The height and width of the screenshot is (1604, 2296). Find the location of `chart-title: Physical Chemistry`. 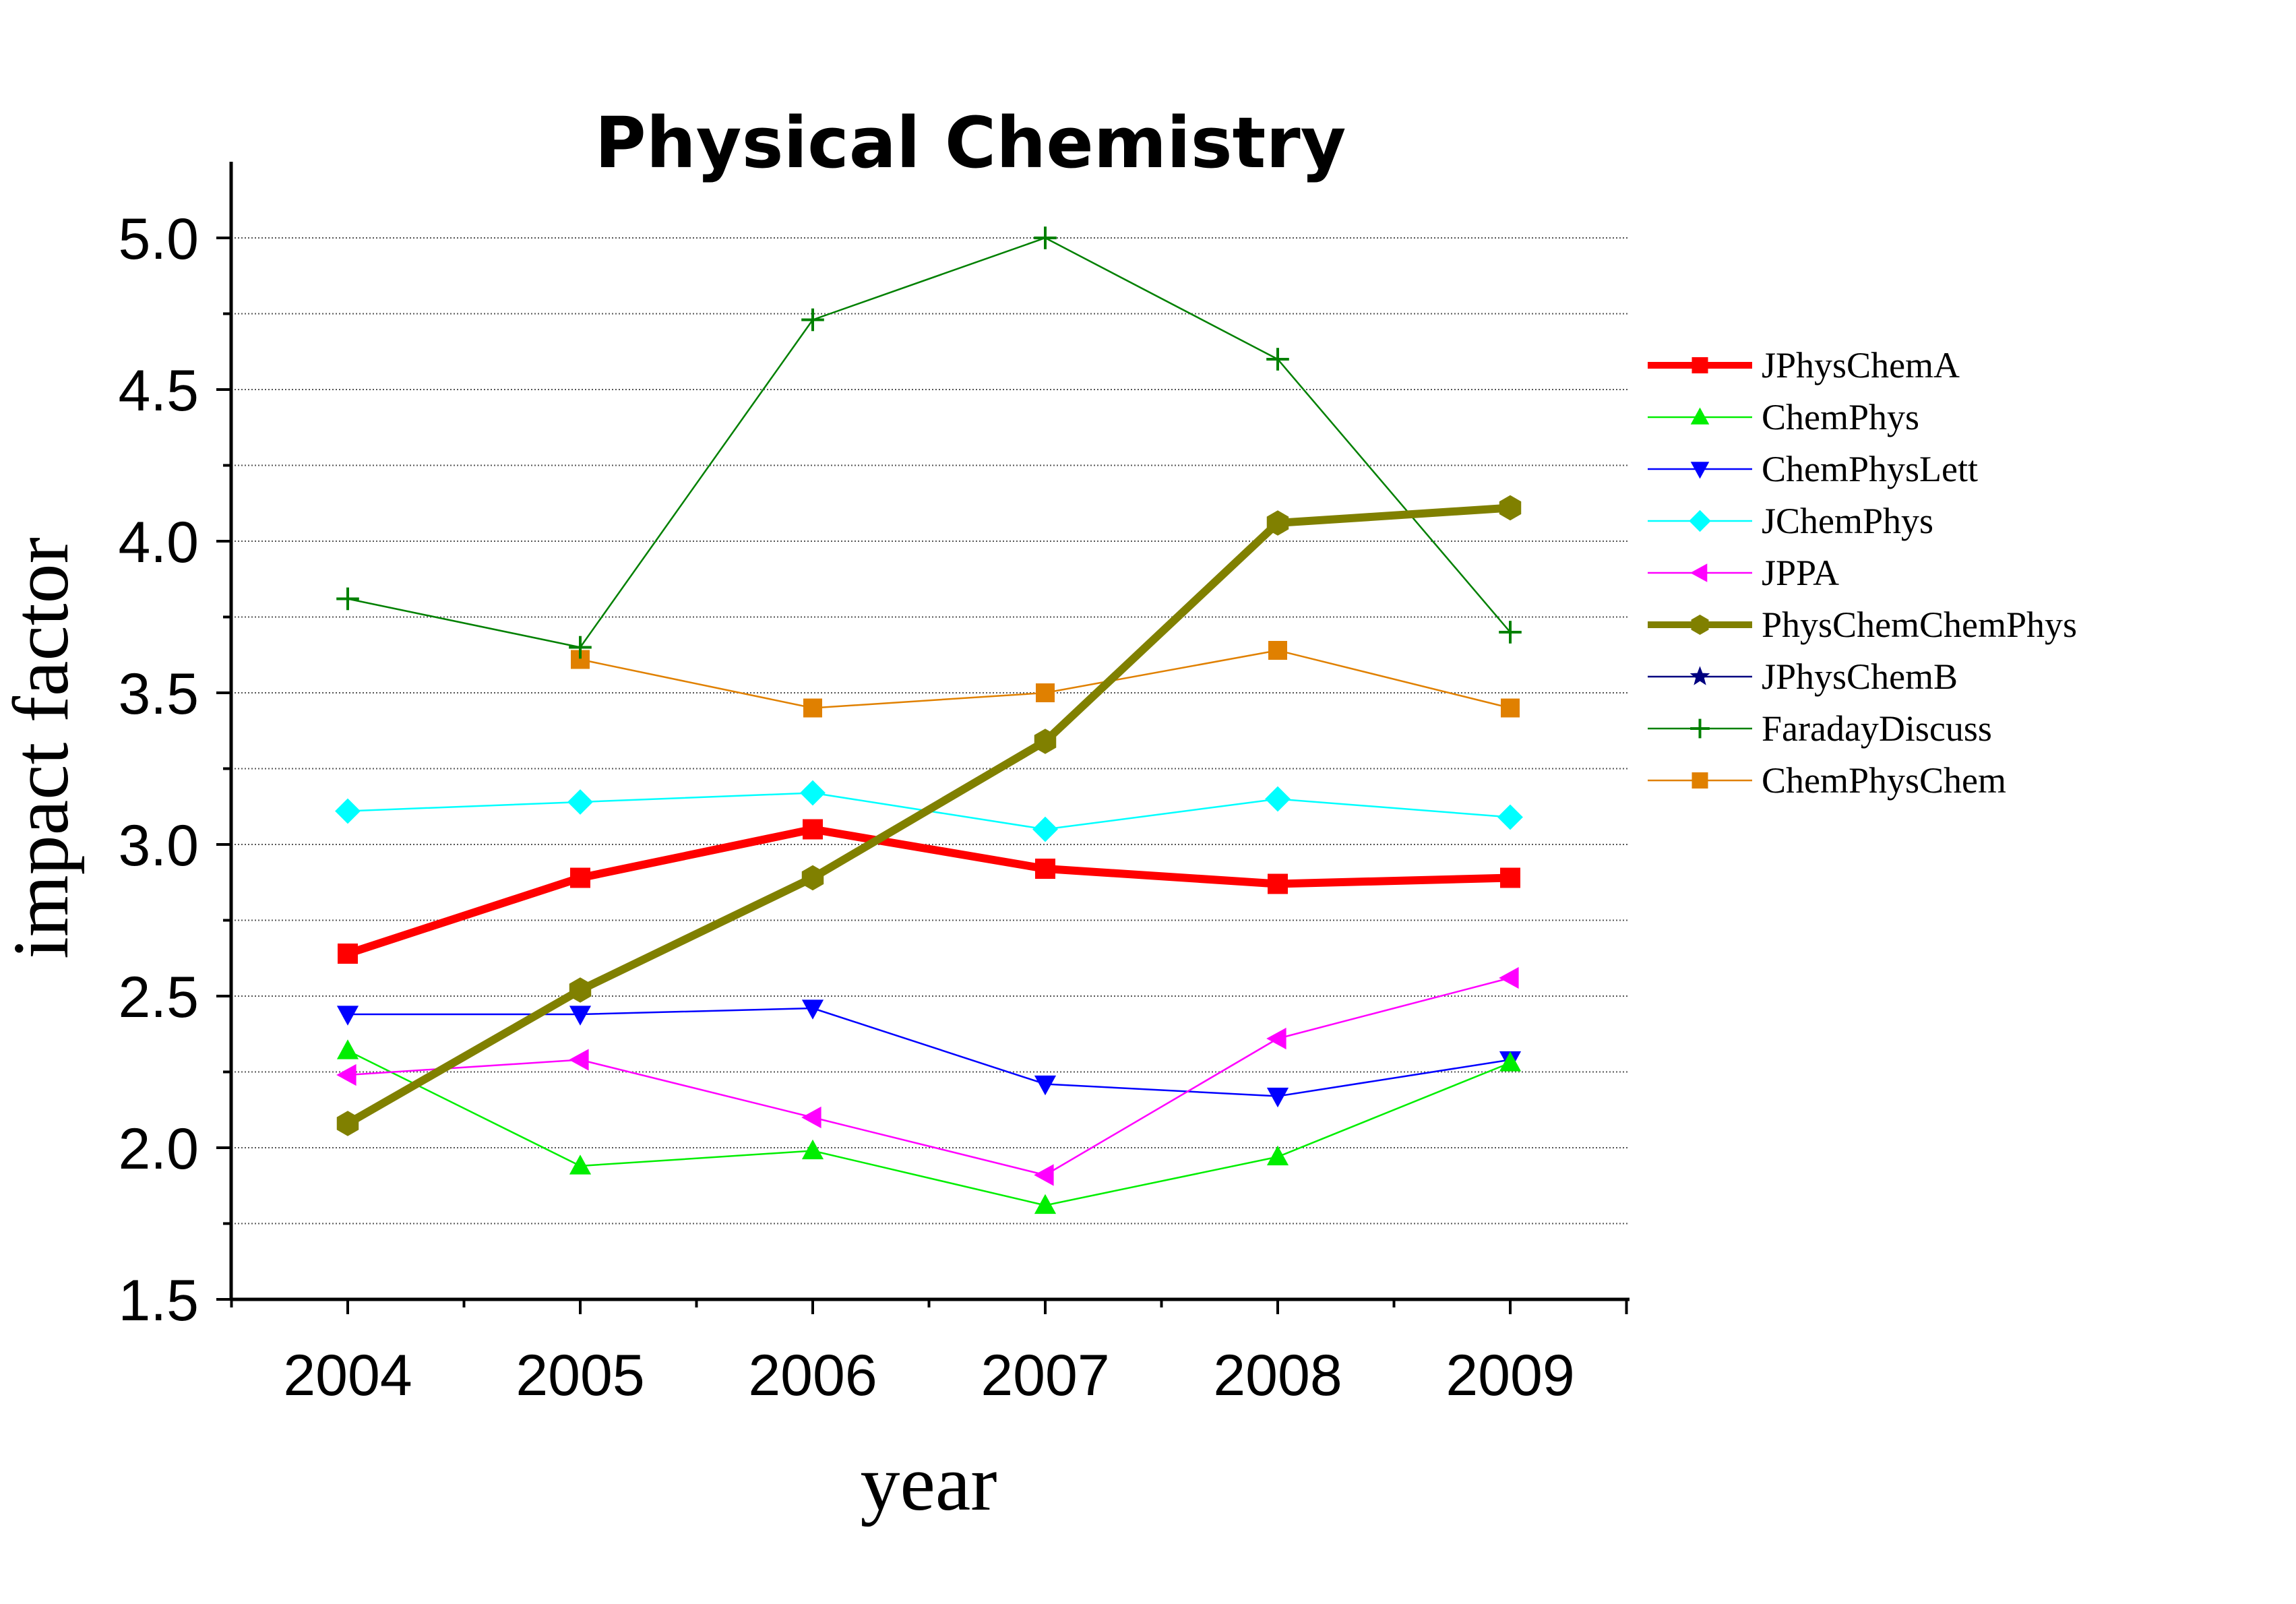

chart-title: Physical Chemistry is located at coordinates (970, 143).